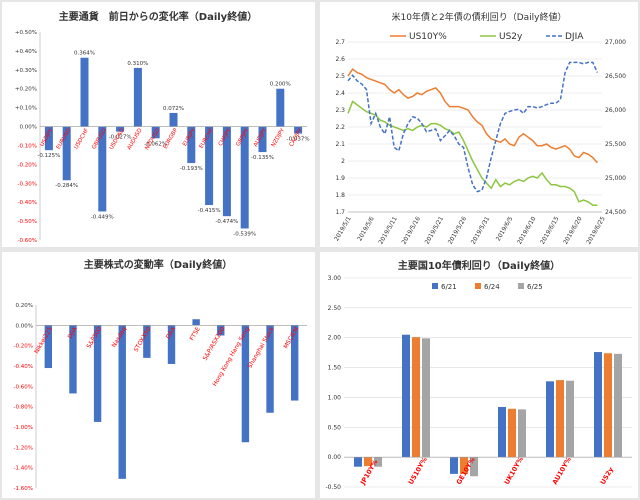 Image resolution: width=640 pixels, height=500 pixels. What do you see at coordinates (23, 489) in the screenshot?
I see `y-tick-label: -1.60%` at bounding box center [23, 489].